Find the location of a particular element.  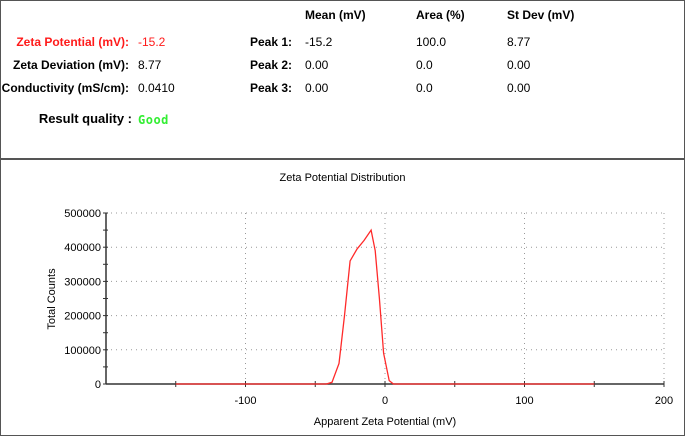

svg-text: 100 is located at coordinates (524, 401).